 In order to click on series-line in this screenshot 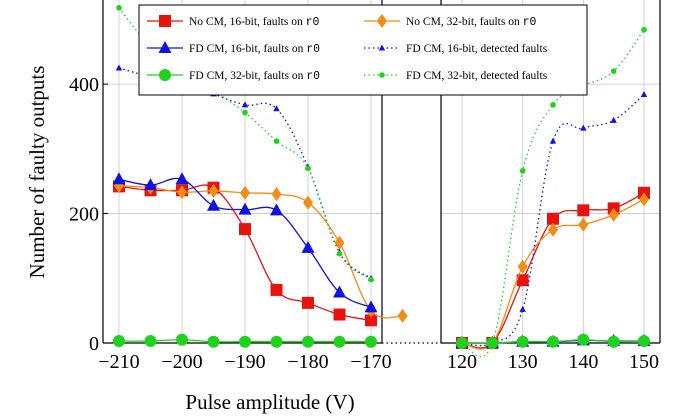, I will do `click(260, 252)`.